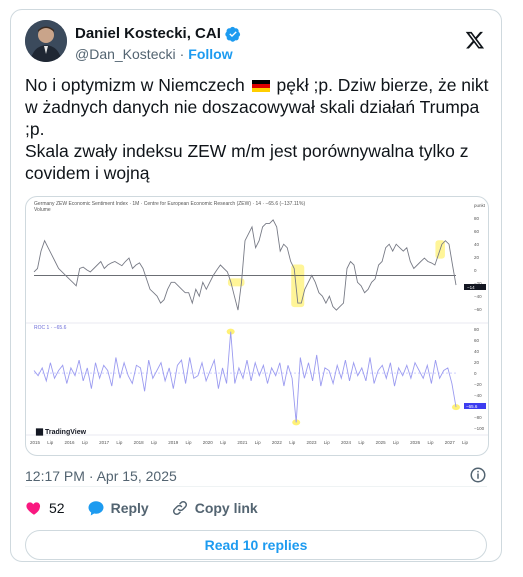  What do you see at coordinates (260, 86) in the screenshot?
I see `germany-flag-icon` at bounding box center [260, 86].